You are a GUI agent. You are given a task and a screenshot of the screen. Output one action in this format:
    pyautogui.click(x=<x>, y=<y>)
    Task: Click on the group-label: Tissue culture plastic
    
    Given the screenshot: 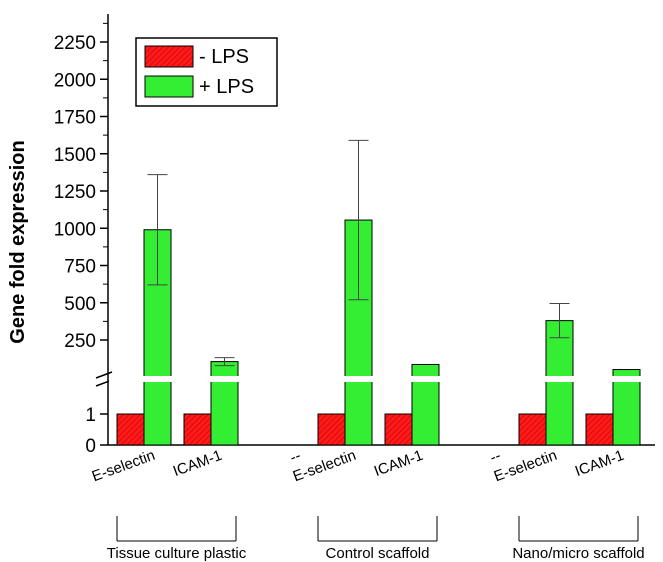 What is the action you would take?
    pyautogui.click(x=177, y=553)
    